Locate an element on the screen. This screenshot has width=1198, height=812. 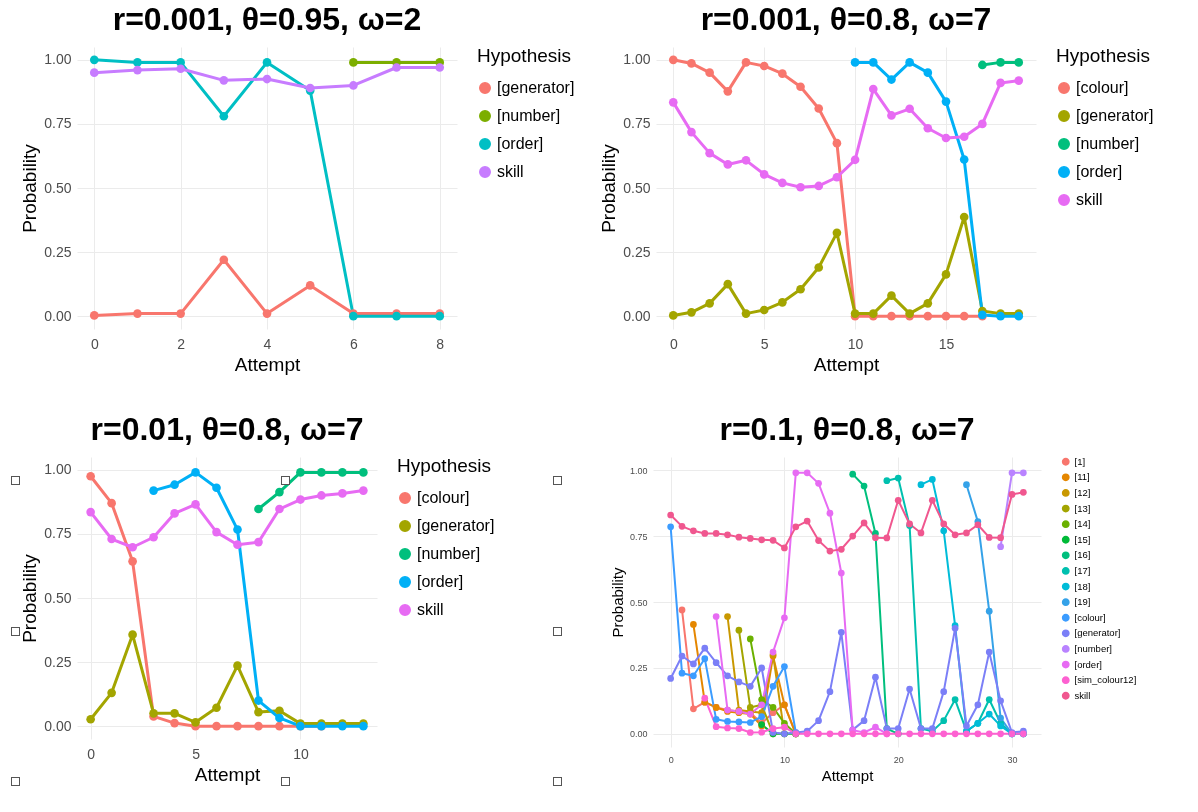
chart-title: r=0.01, θ=0.8, ω=7 is located at coordinates (227, 429).